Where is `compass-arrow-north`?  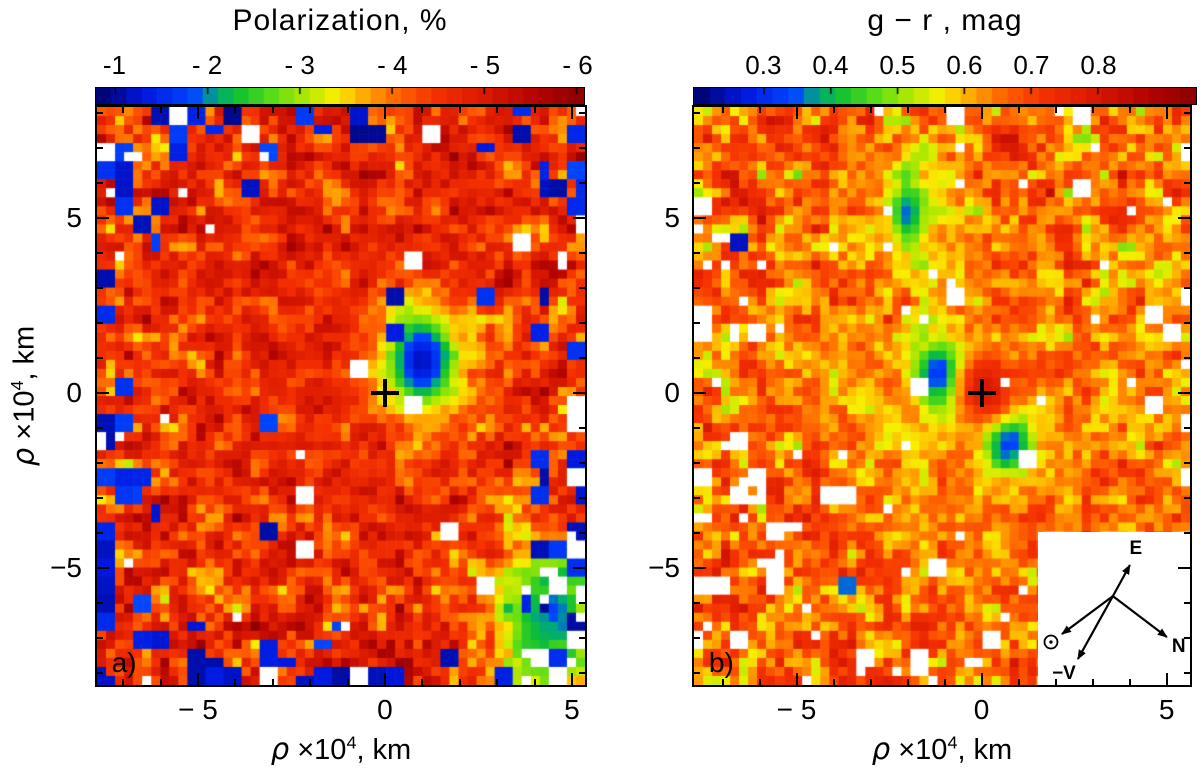
compass-arrow-north is located at coordinates (1140, 616).